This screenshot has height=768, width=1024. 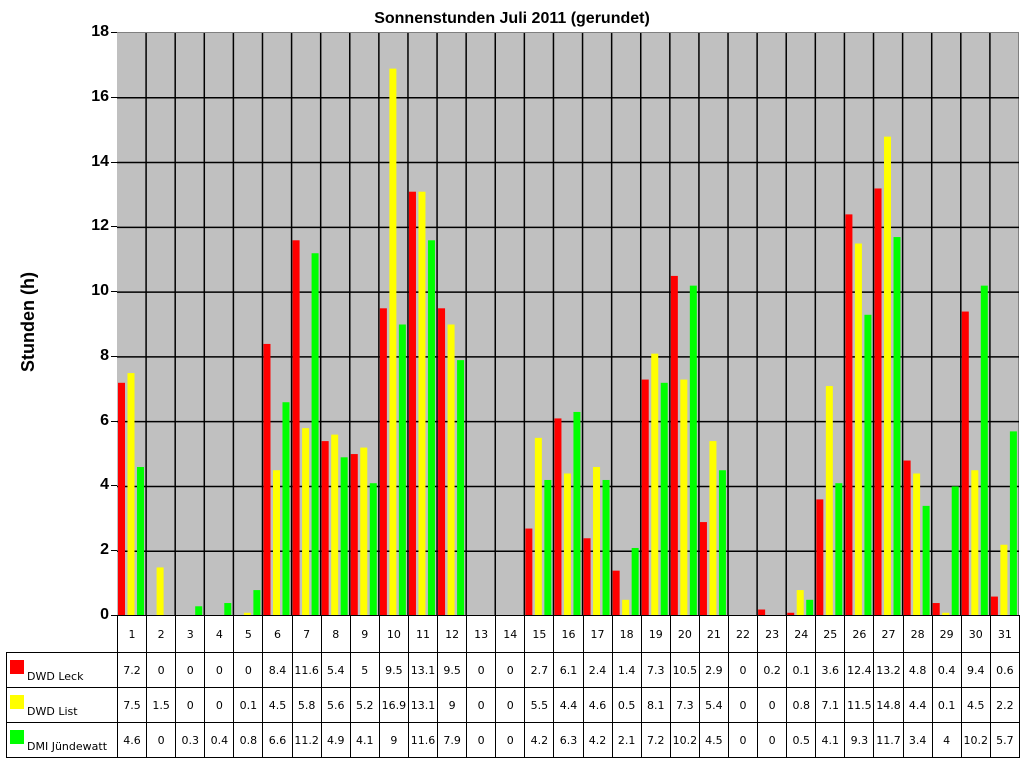 What do you see at coordinates (423, 634) in the screenshot?
I see `category-label: 11` at bounding box center [423, 634].